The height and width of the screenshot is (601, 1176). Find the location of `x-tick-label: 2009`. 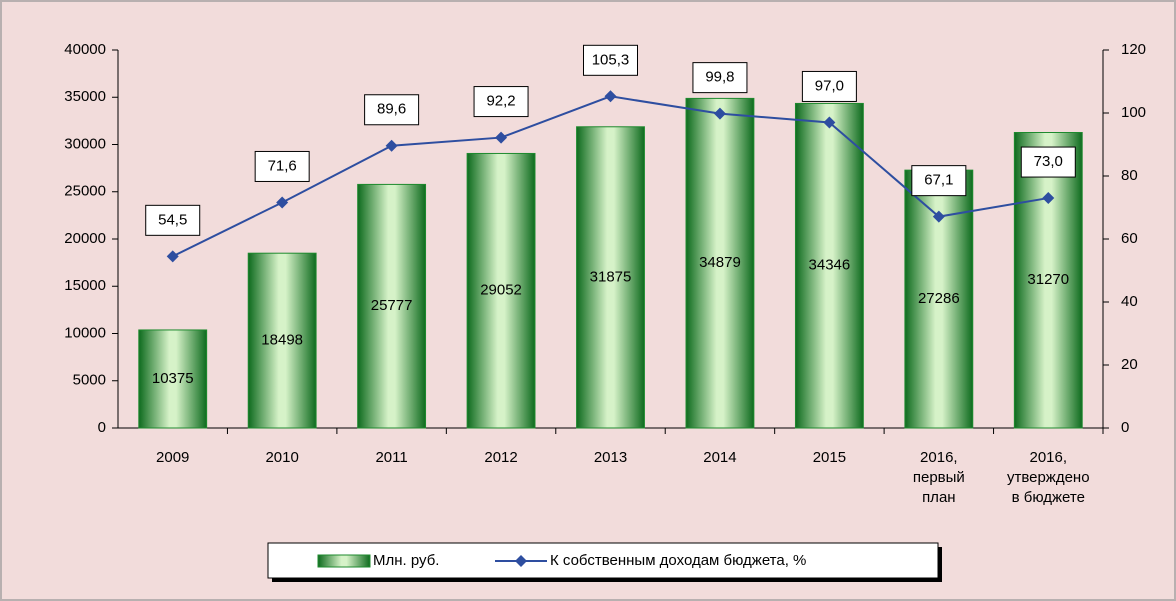

x-tick-label: 2009 is located at coordinates (172, 457).